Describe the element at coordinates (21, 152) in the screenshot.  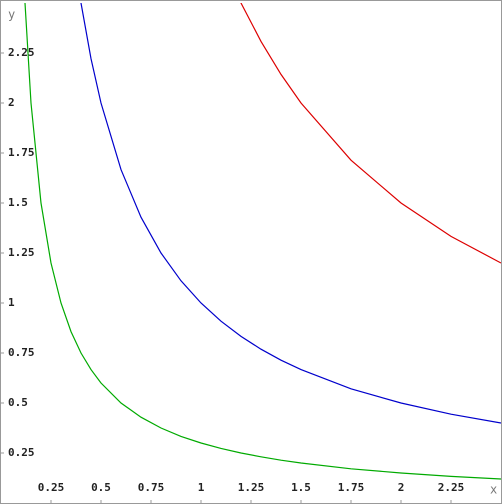
I see `y-tick-label: 1.75` at that location.